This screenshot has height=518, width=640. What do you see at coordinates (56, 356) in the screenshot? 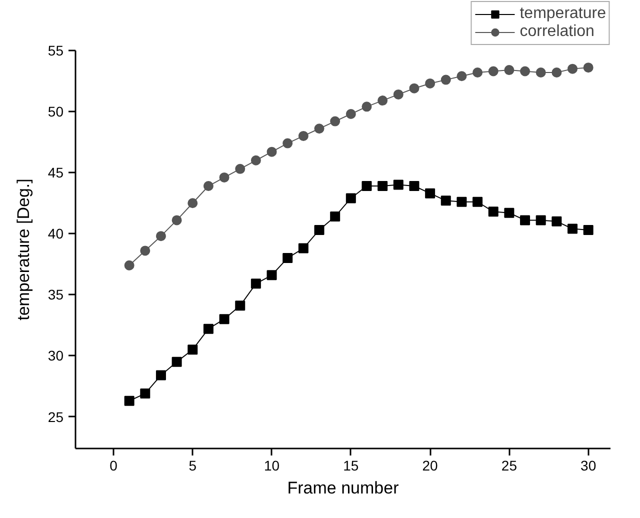
I see `y-tick-label: 30` at bounding box center [56, 356].